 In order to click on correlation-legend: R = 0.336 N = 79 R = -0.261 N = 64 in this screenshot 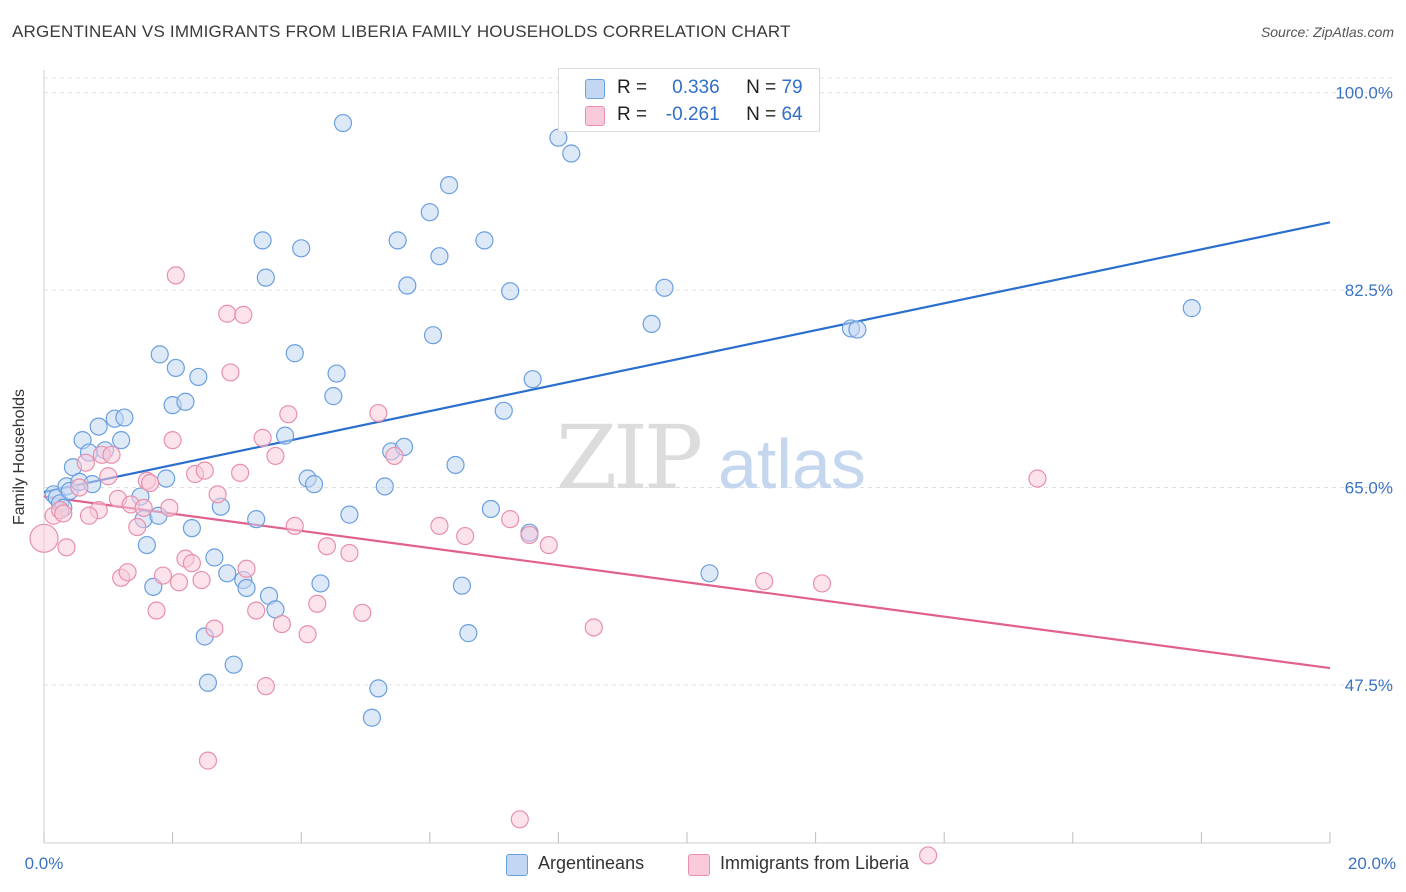, I will do `click(689, 100)`.